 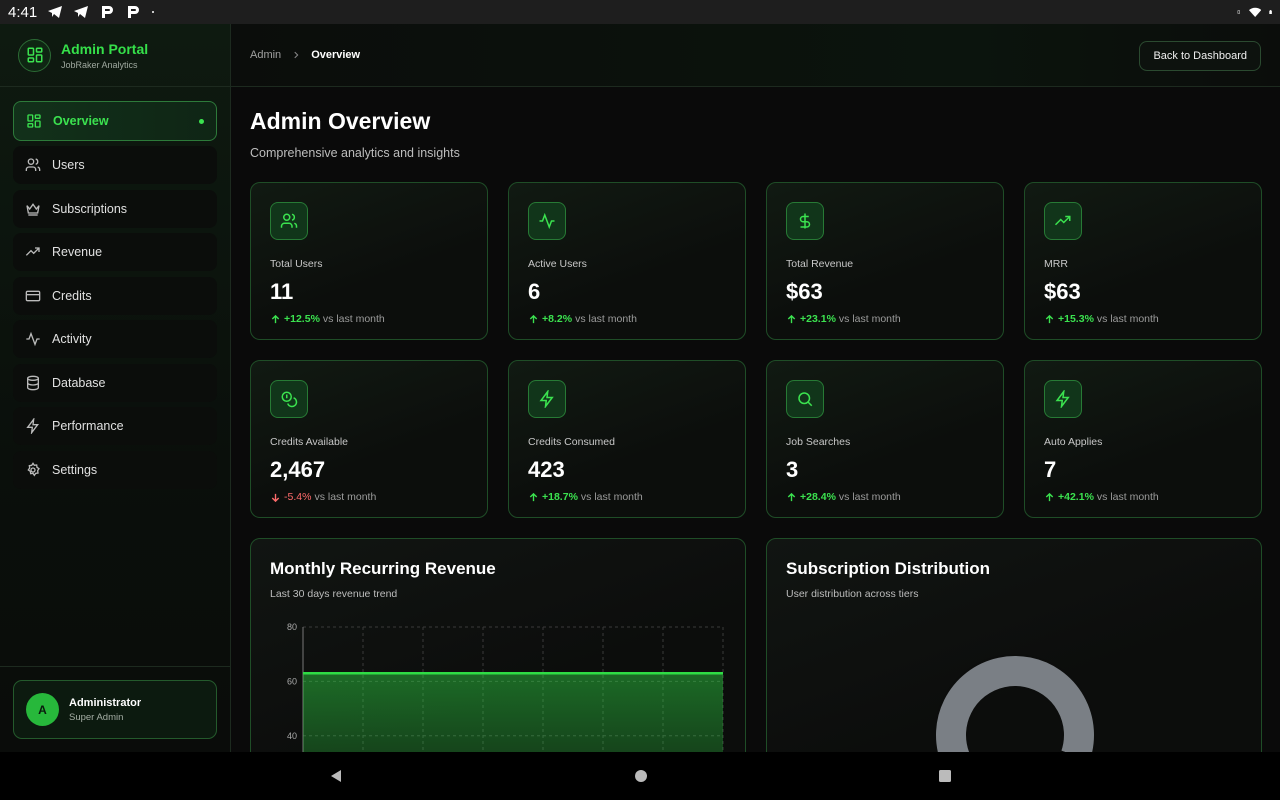 What do you see at coordinates (805, 399) in the screenshot?
I see `search-icon` at bounding box center [805, 399].